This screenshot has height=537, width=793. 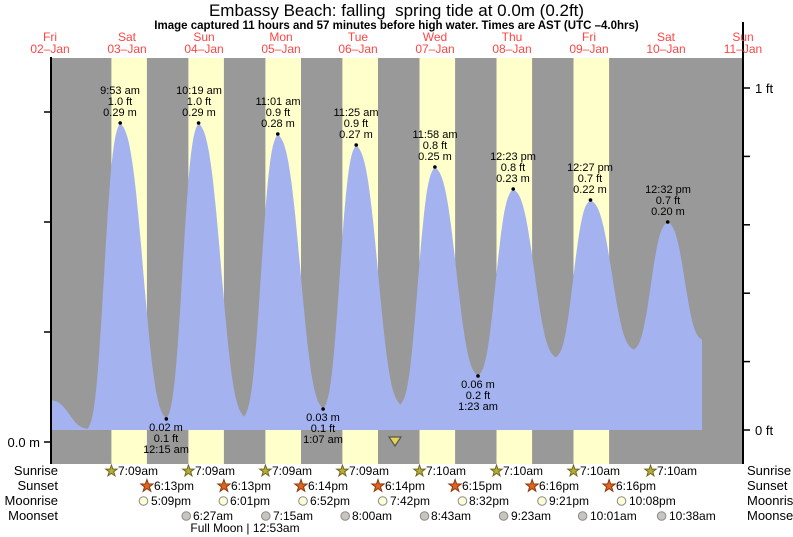 What do you see at coordinates (590, 168) in the screenshot?
I see `high-time: 12:27 pm` at bounding box center [590, 168].